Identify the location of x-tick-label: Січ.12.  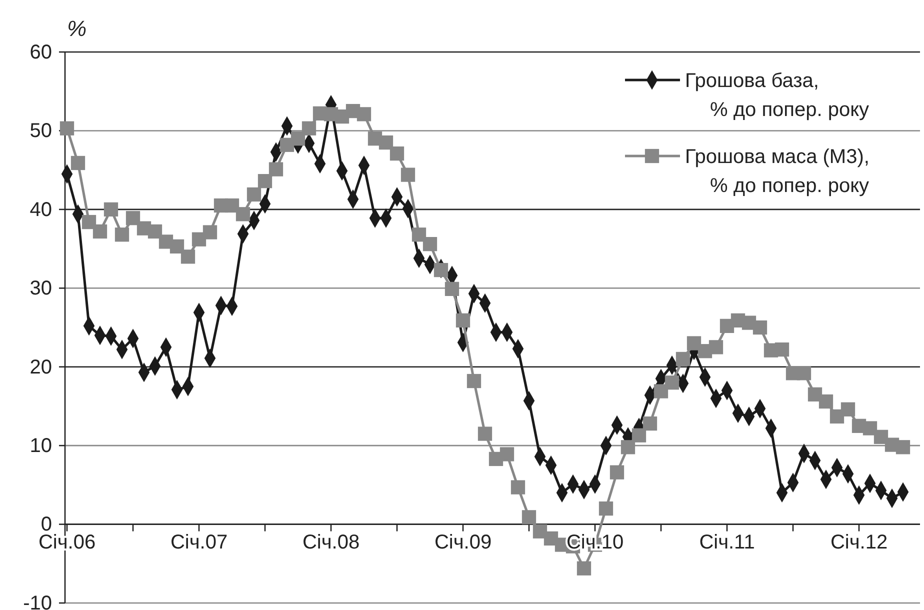
(859, 542).